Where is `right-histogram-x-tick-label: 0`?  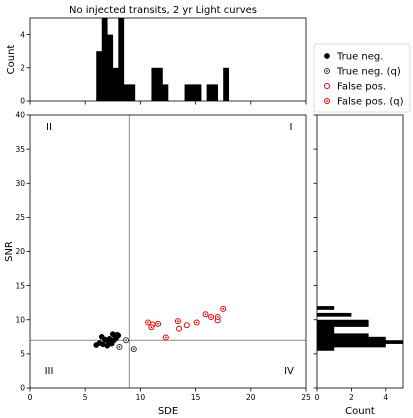 right-histogram-x-tick-label: 0 is located at coordinates (317, 397).